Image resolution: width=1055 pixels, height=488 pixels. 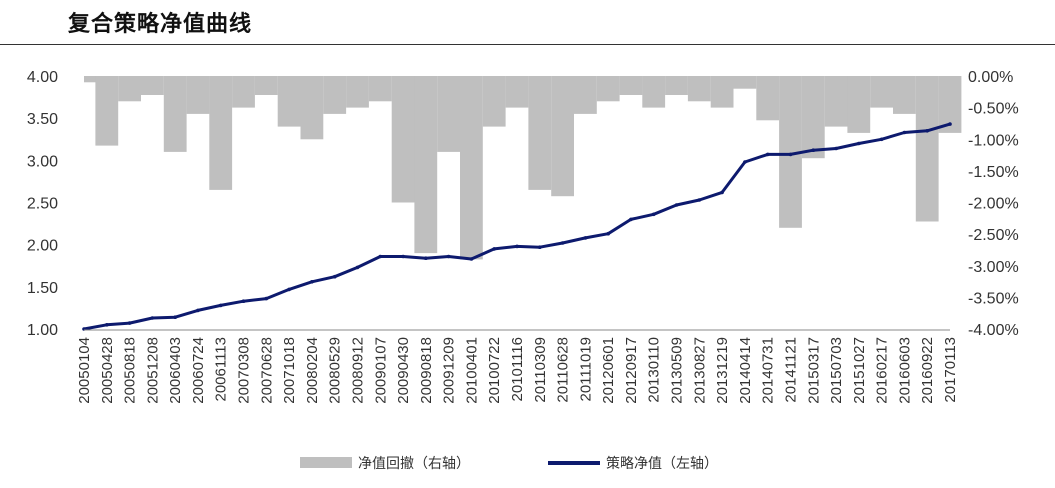 I want to click on x-tick-label: 20061113, so click(x=221, y=369).